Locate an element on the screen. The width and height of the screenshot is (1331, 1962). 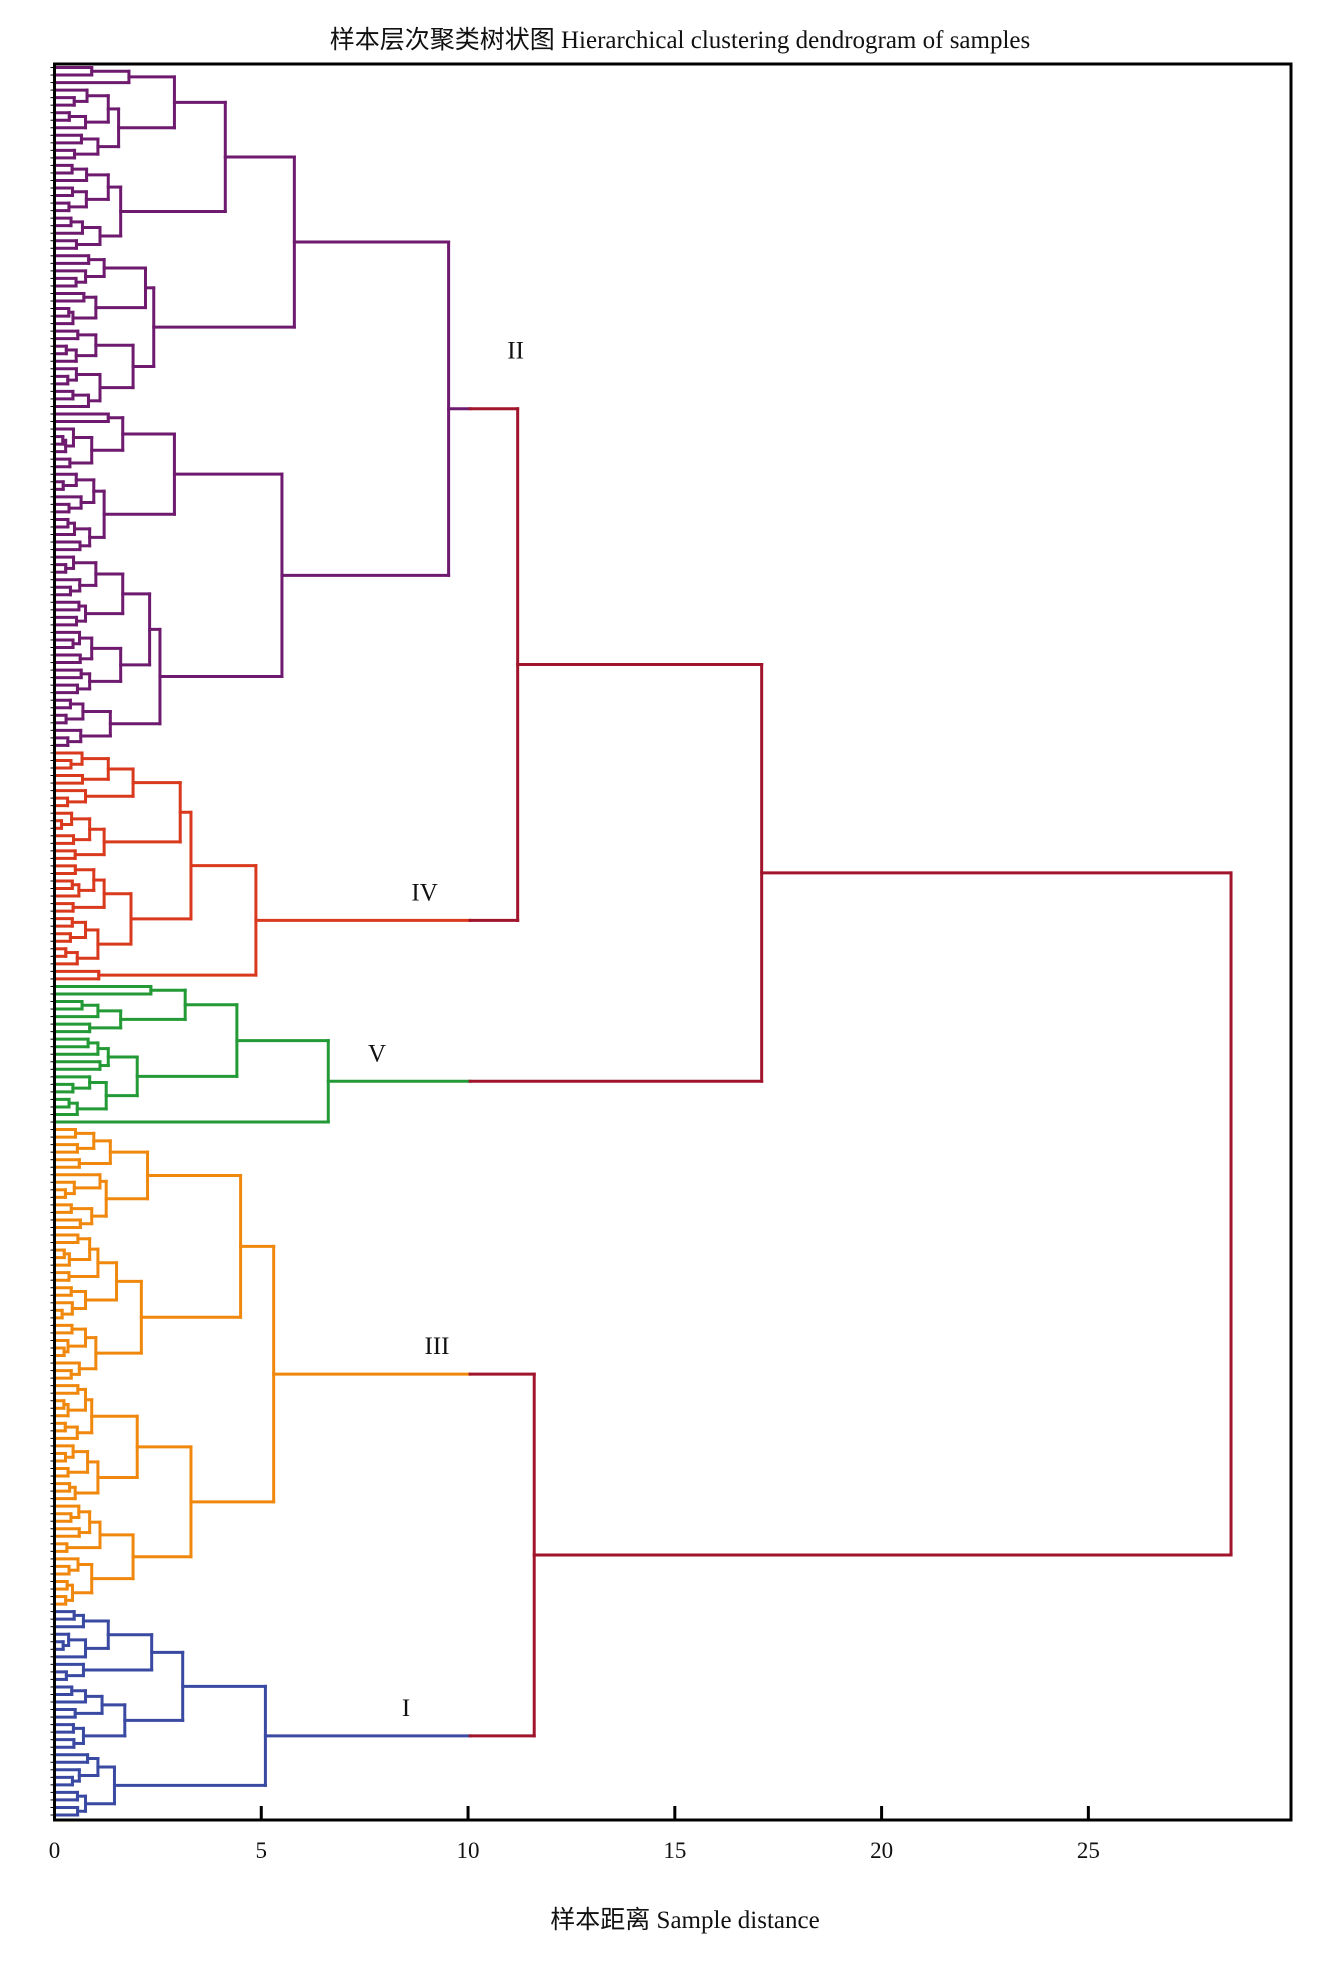
x-tick-label: 0 is located at coordinates (55, 1850).